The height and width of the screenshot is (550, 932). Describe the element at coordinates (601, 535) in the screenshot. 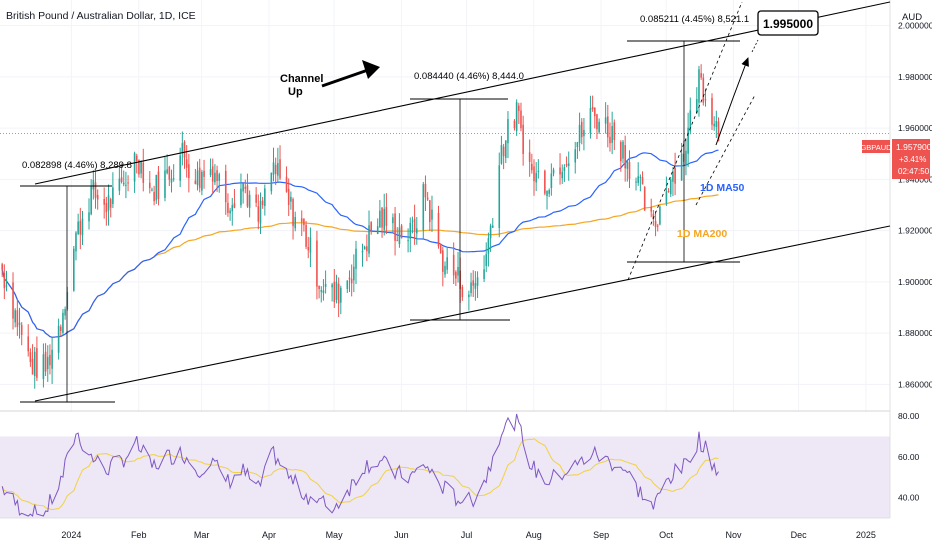

I see `time-tick: Sep` at that location.